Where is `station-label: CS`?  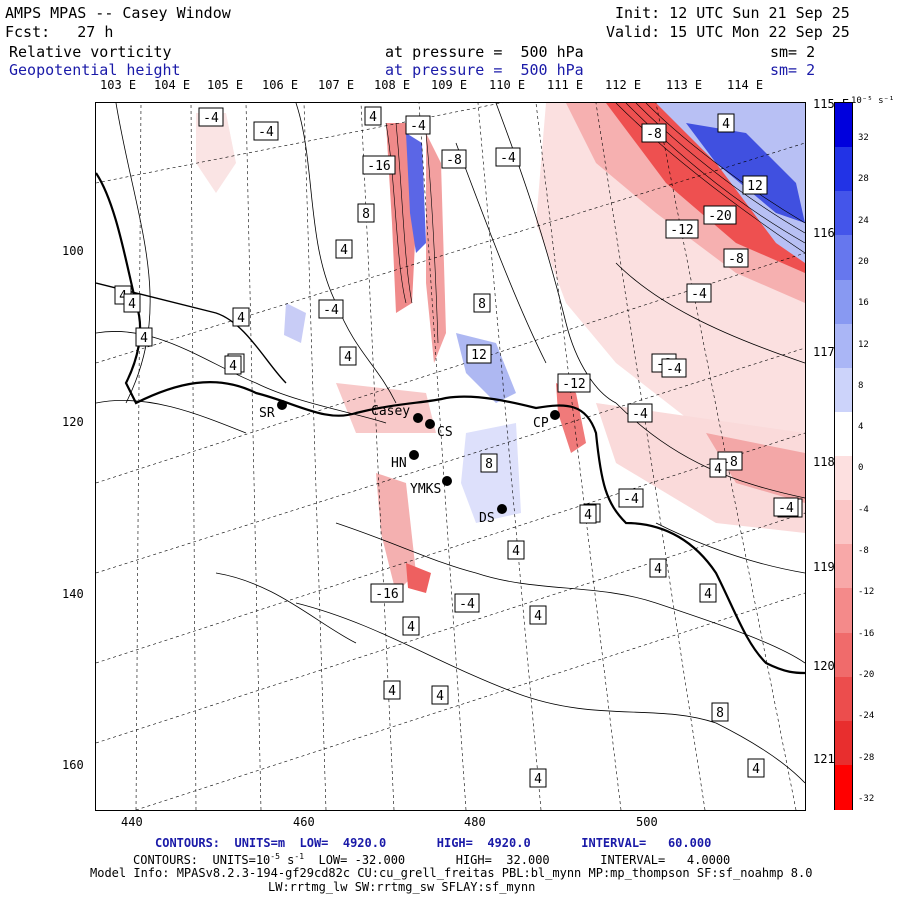
station-label: CS is located at coordinates (445, 432).